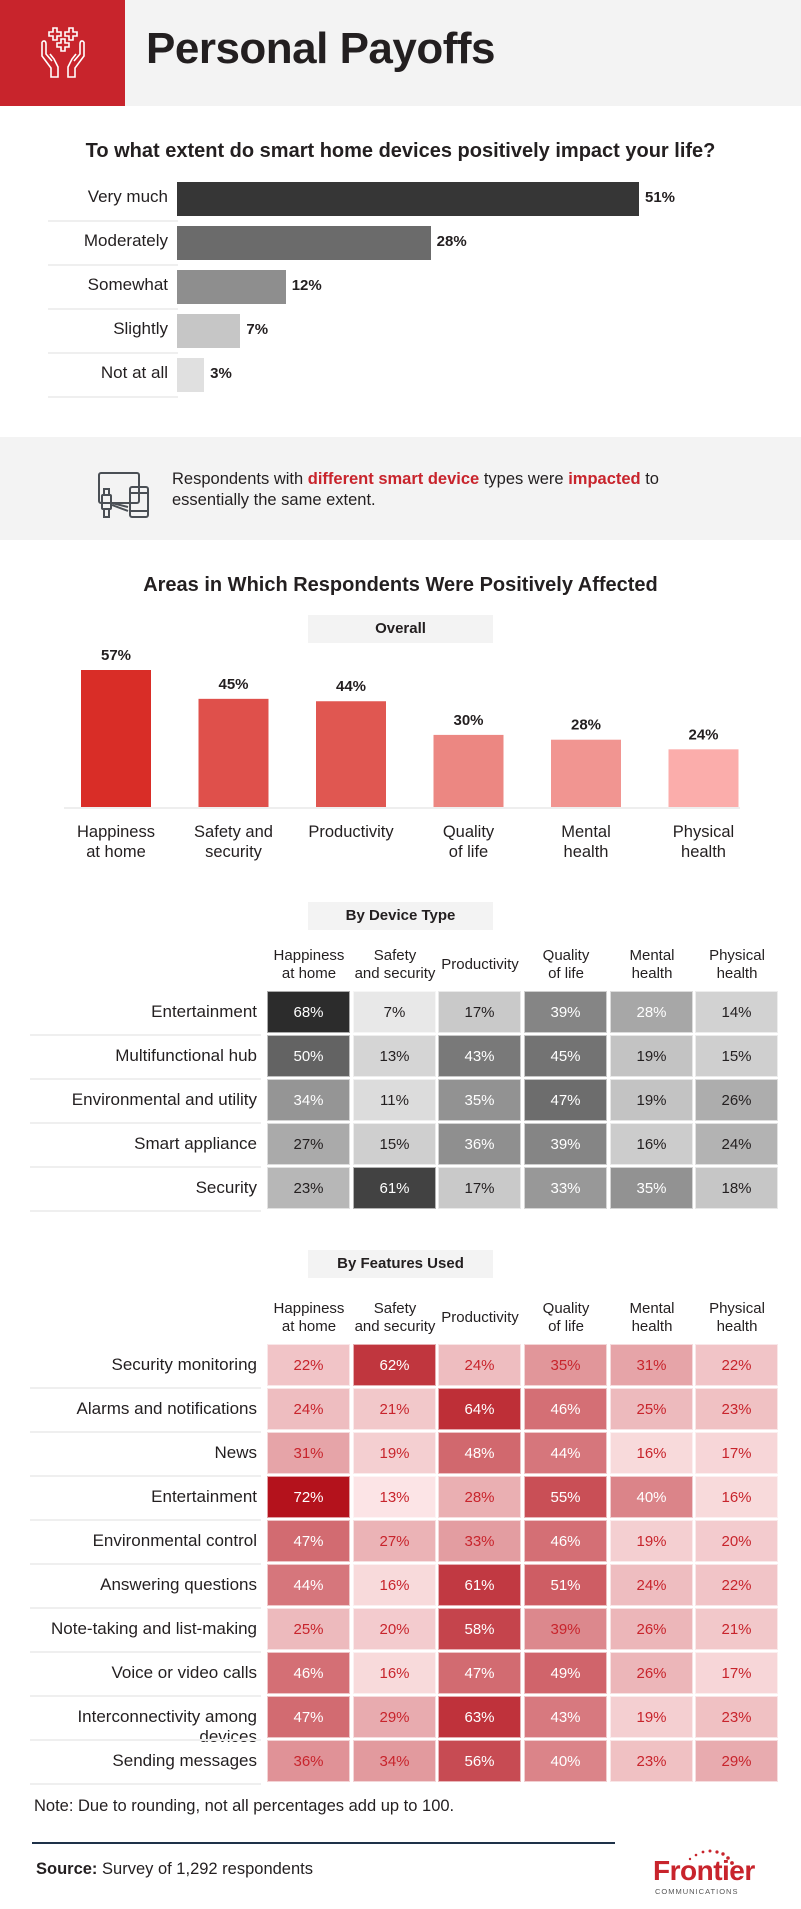 Image resolution: width=801 pixels, height=1909 pixels. Describe the element at coordinates (400, 629) in the screenshot. I see `overall-pill: Overall` at that location.